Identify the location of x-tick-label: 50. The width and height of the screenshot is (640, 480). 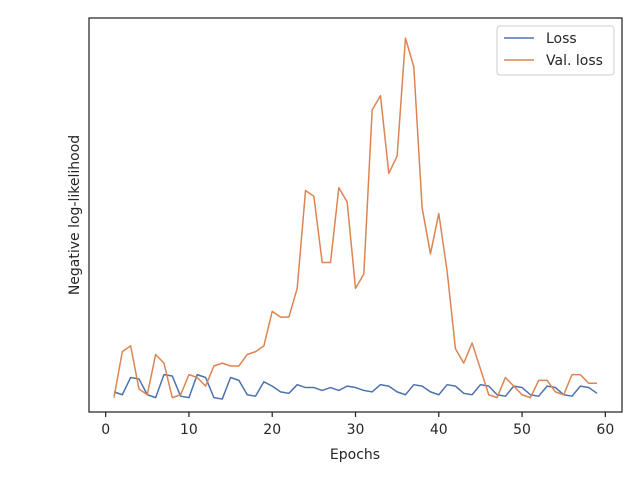
(522, 430).